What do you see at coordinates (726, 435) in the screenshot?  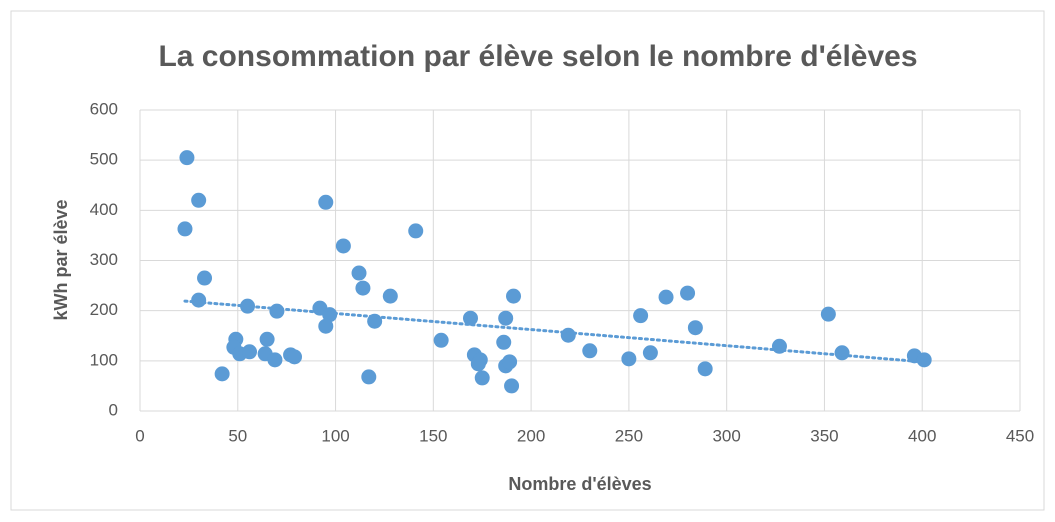 I see `x-tick-label: 300` at bounding box center [726, 435].